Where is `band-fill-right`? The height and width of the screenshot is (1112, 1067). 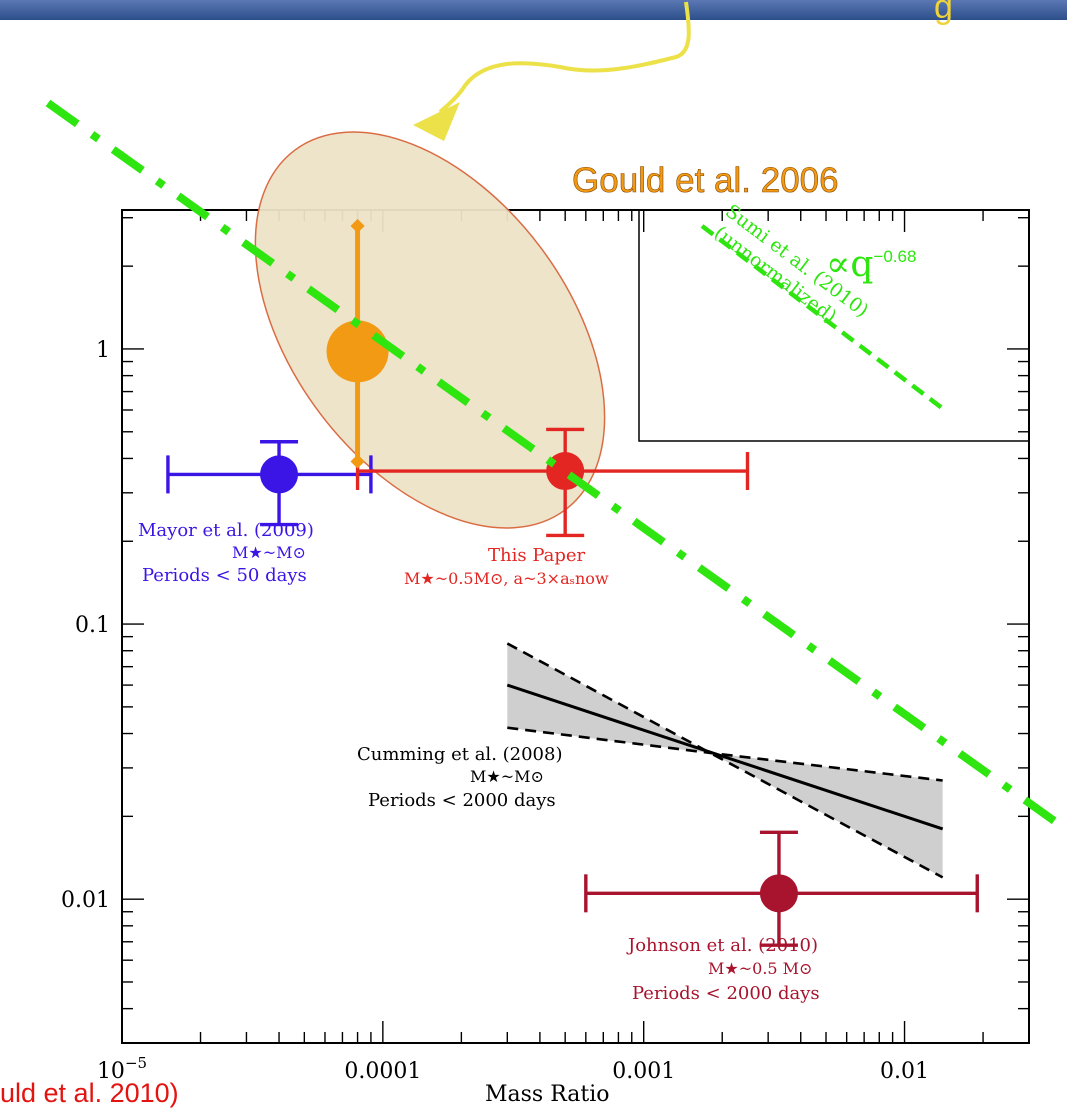 band-fill-right is located at coordinates (826, 815).